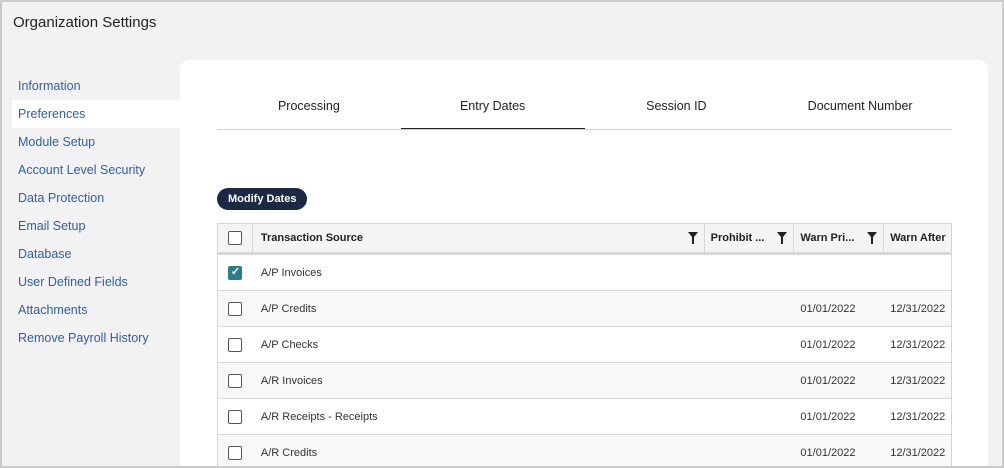 This screenshot has width=1004, height=468. I want to click on row-checkbox: ✓, so click(235, 272).